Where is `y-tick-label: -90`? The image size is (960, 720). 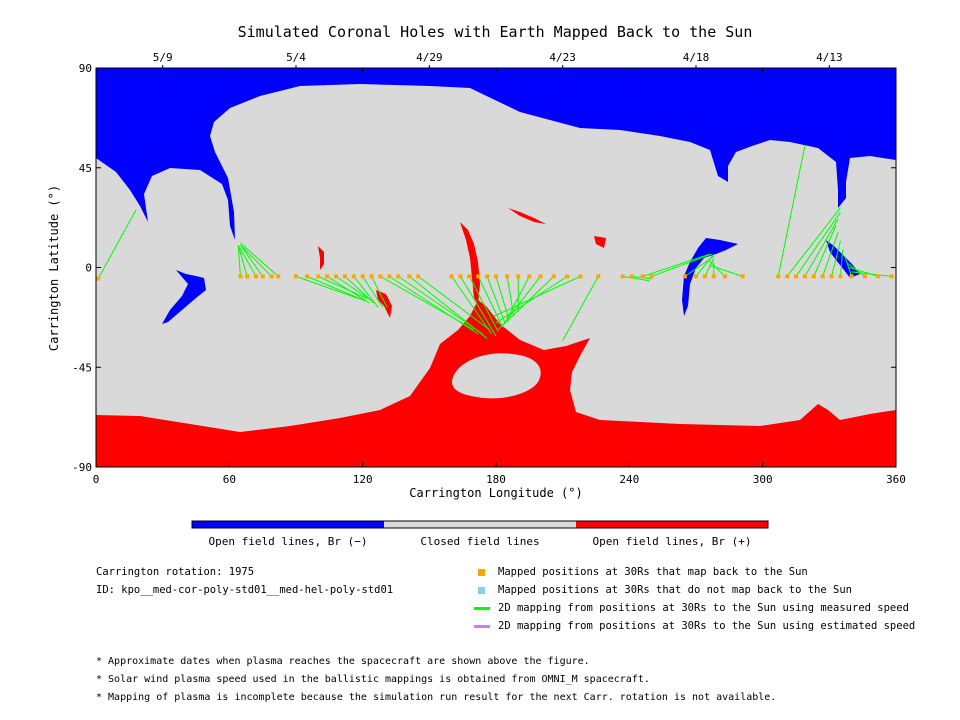 y-tick-label: -90 is located at coordinates (82, 467).